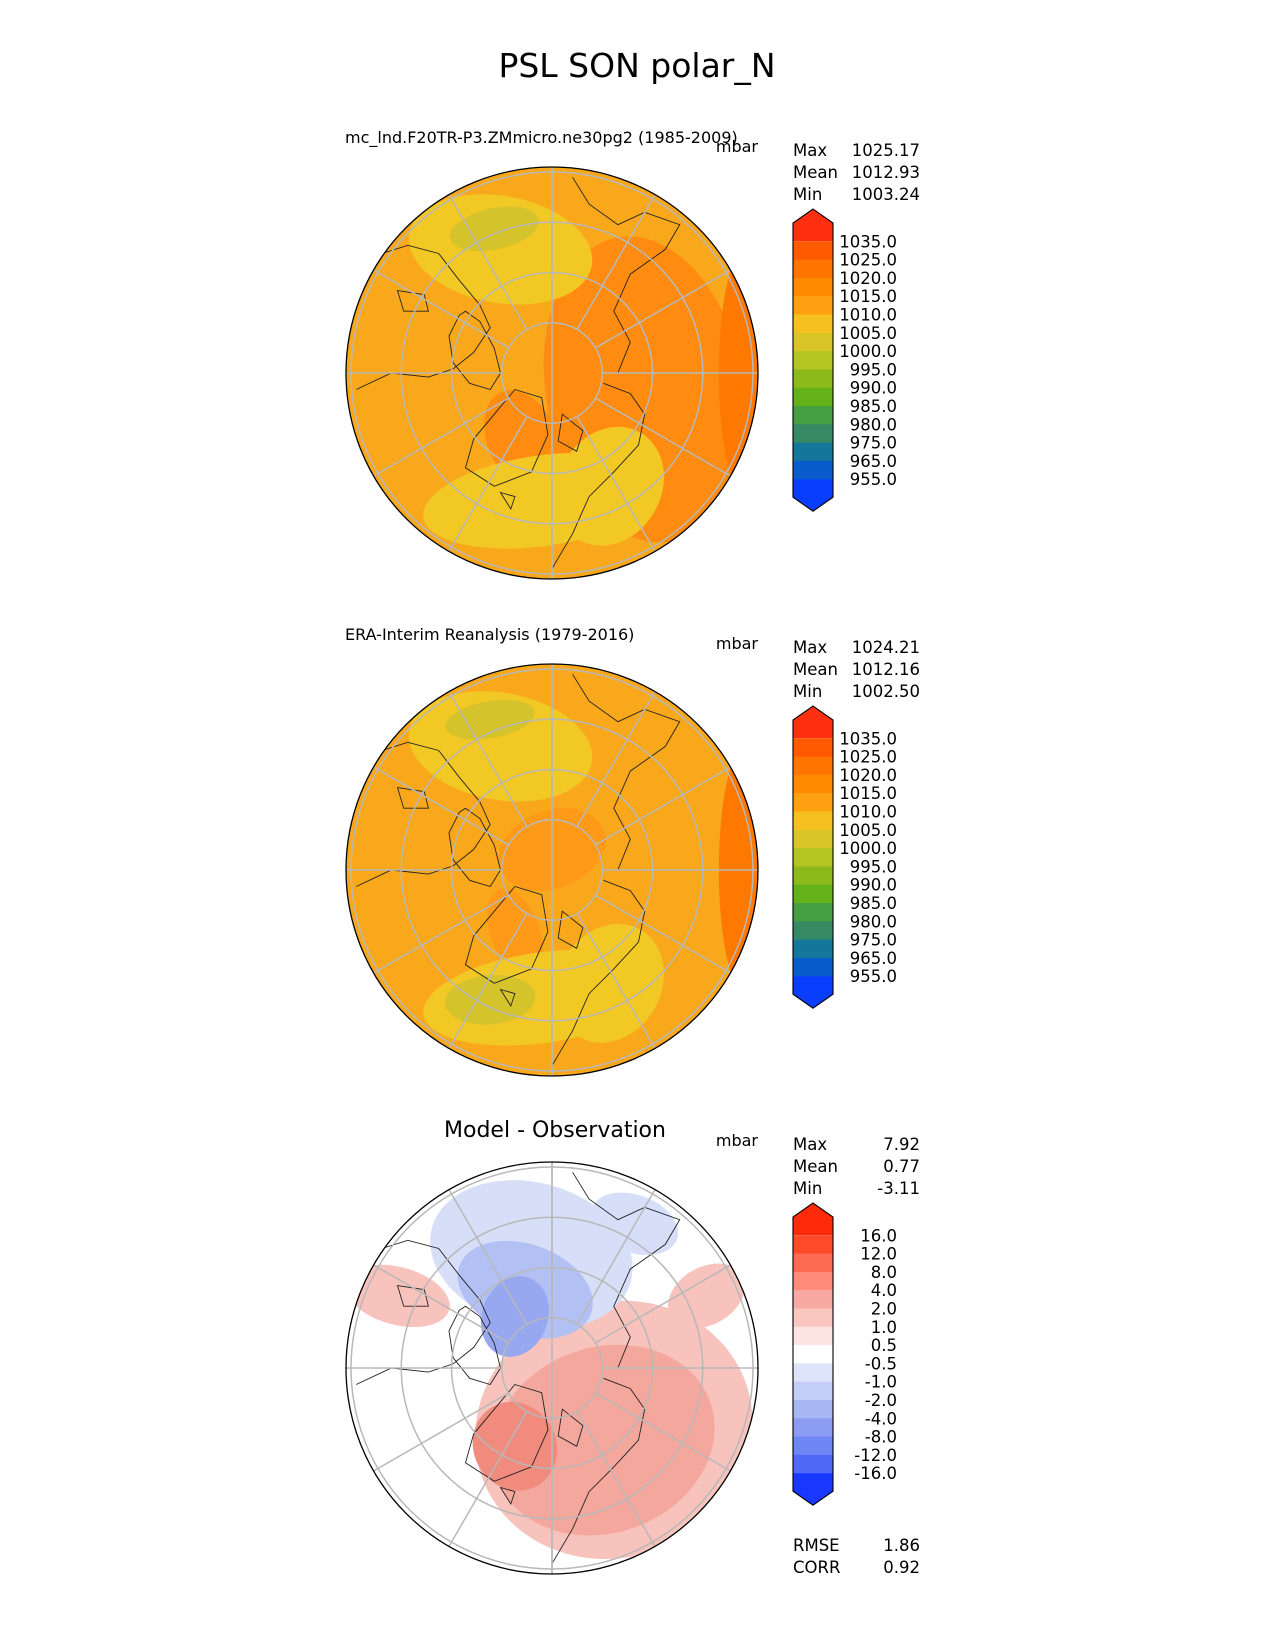  Describe the element at coordinates (552, 1368) in the screenshot. I see `graticule` at that location.